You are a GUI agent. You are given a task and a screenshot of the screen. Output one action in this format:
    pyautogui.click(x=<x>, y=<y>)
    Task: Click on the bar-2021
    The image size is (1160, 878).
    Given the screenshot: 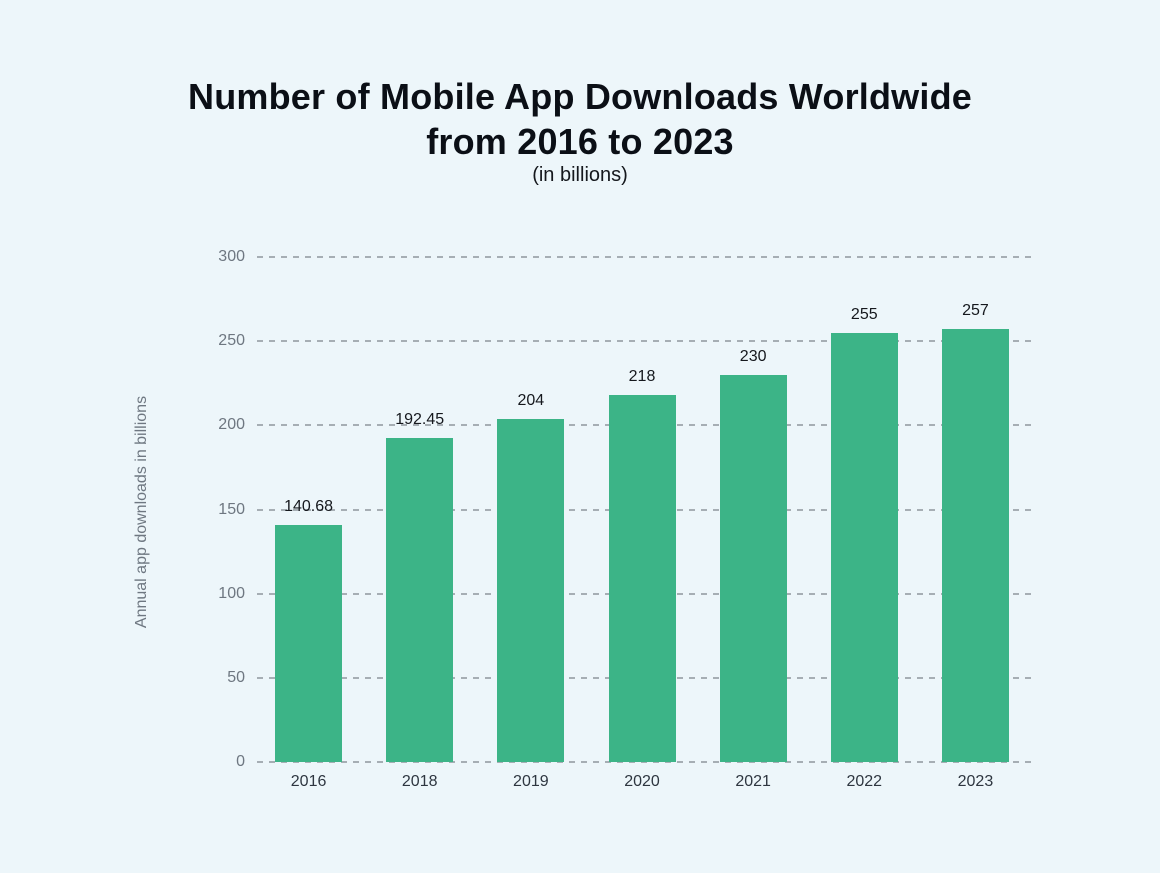 What is the action you would take?
    pyautogui.click(x=753, y=568)
    